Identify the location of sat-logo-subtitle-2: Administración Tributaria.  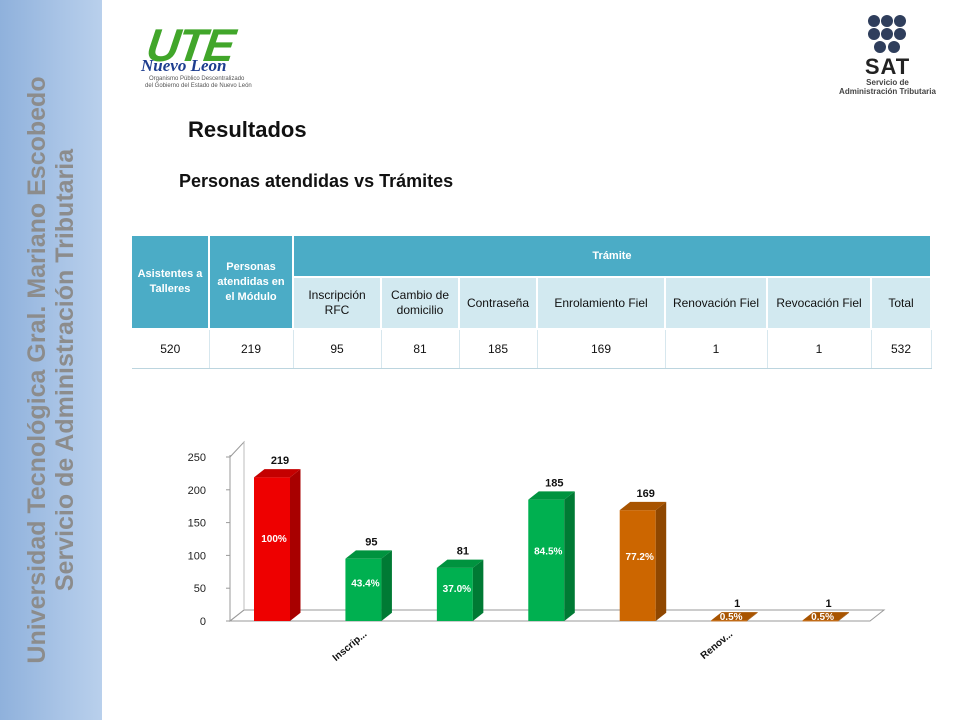
(887, 91).